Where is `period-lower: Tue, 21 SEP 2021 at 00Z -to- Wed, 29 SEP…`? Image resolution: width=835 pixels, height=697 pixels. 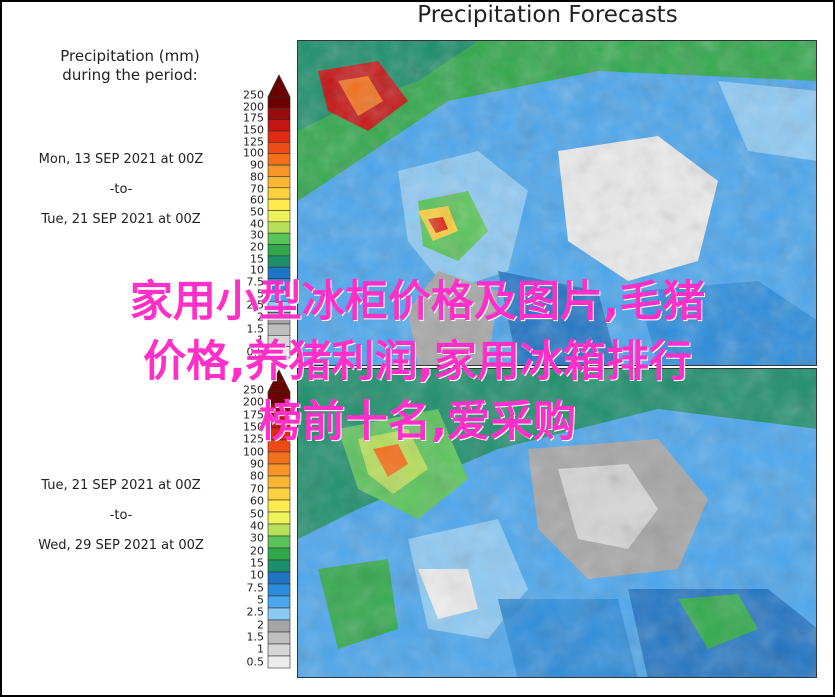
period-lower: Tue, 21 SEP 2021 at 00Z -to- Wed, 29 SEP… is located at coordinates (121, 516).